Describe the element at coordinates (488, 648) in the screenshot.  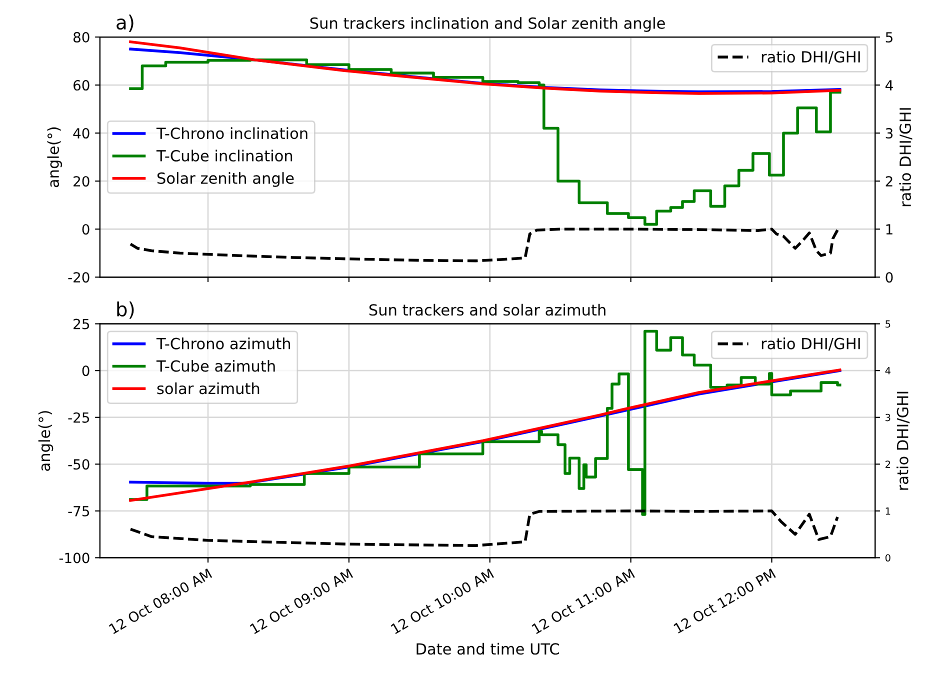
I see `x-axis-title: Date and time UTC` at that location.